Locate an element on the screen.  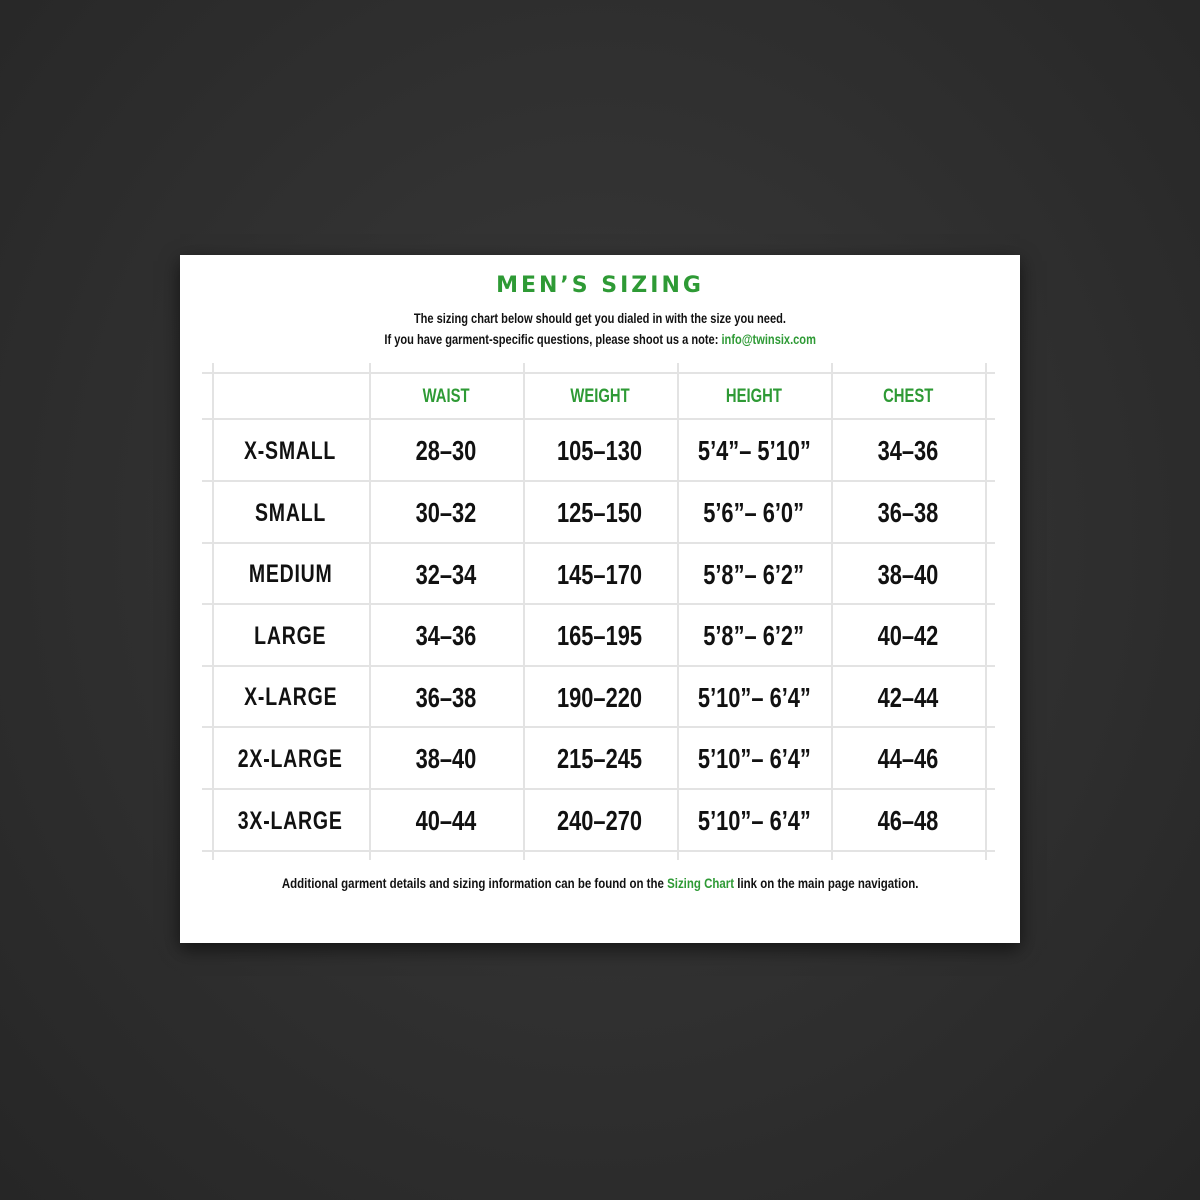
chest-cell: 36–38 is located at coordinates (908, 513).